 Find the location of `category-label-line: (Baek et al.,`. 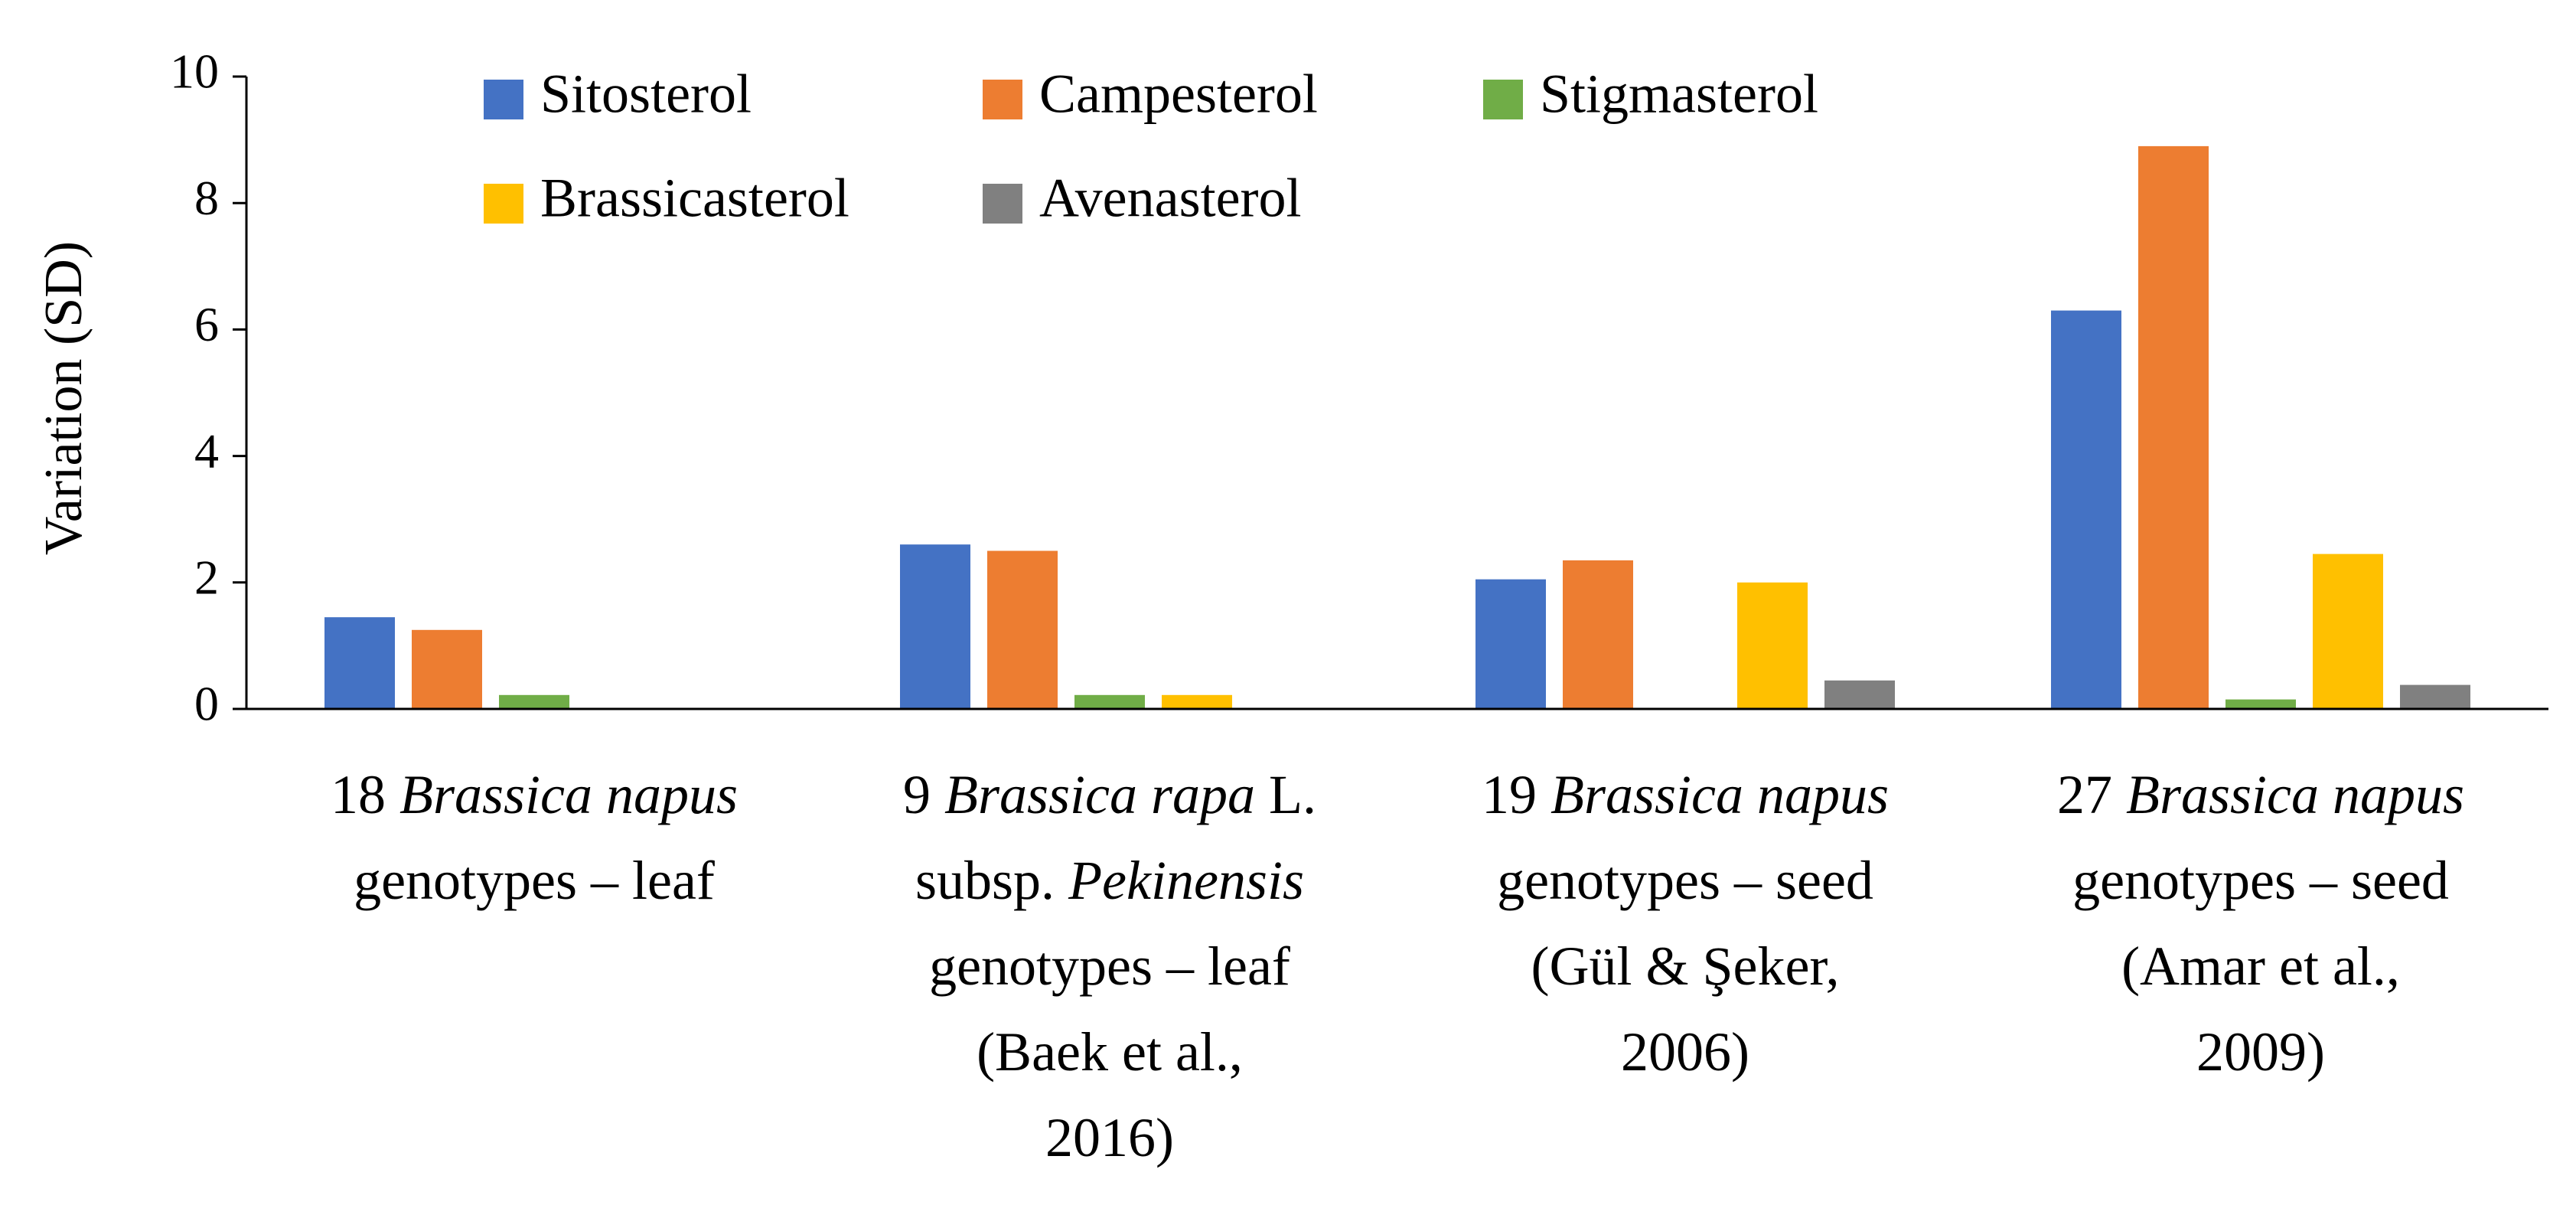

category-label-line: (Baek et al., is located at coordinates (1110, 1052).